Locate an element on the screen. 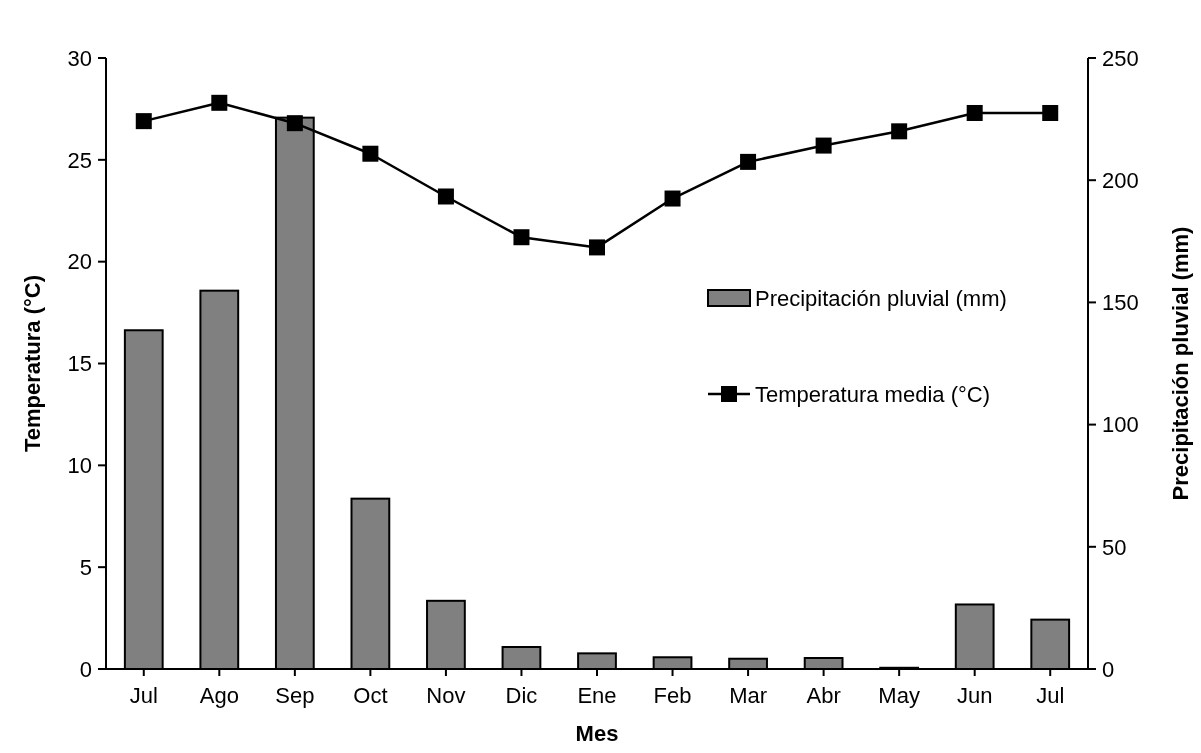  y-tick-label: 20 is located at coordinates (79, 262).